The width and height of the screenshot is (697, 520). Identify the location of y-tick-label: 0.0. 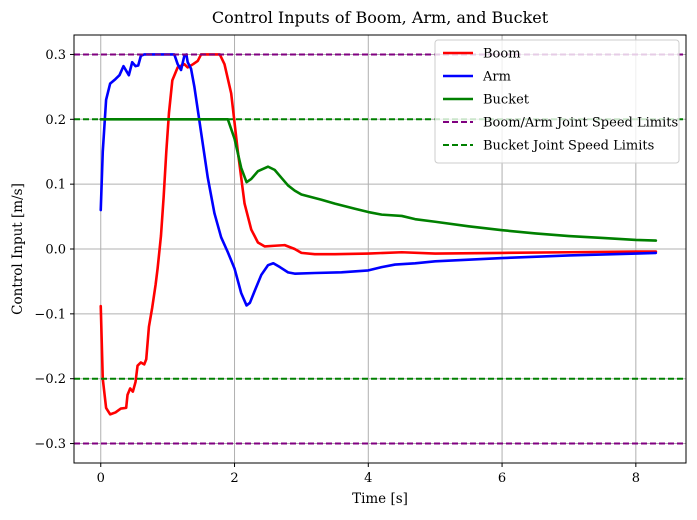
(55, 250).